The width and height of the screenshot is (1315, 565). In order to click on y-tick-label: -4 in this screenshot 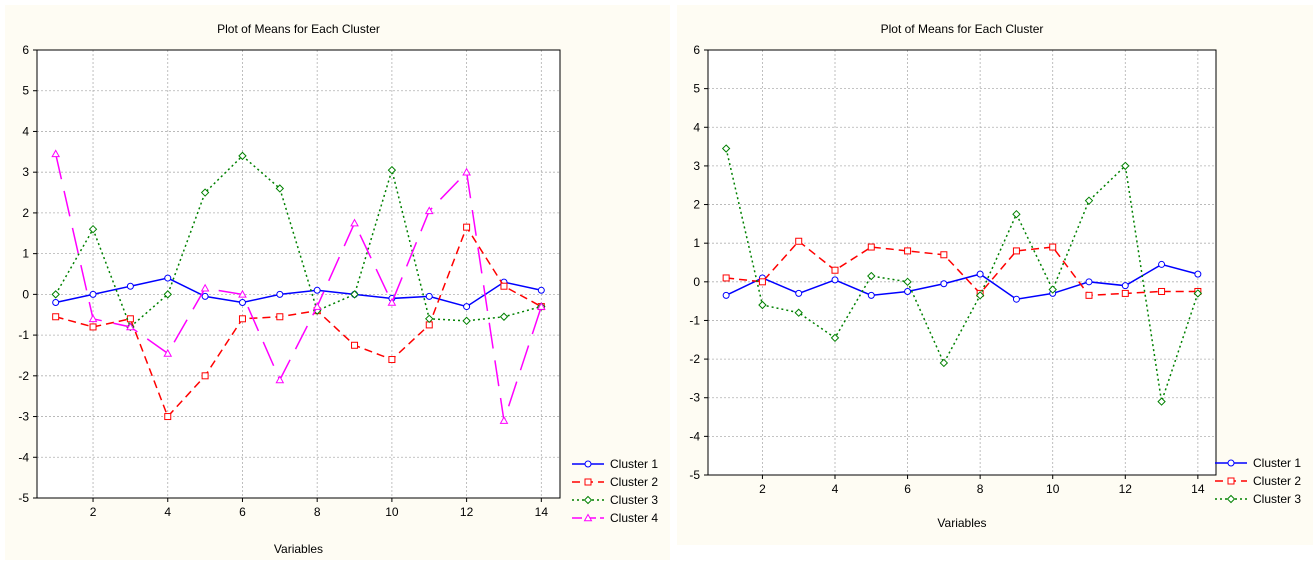, I will do `click(23, 457)`.